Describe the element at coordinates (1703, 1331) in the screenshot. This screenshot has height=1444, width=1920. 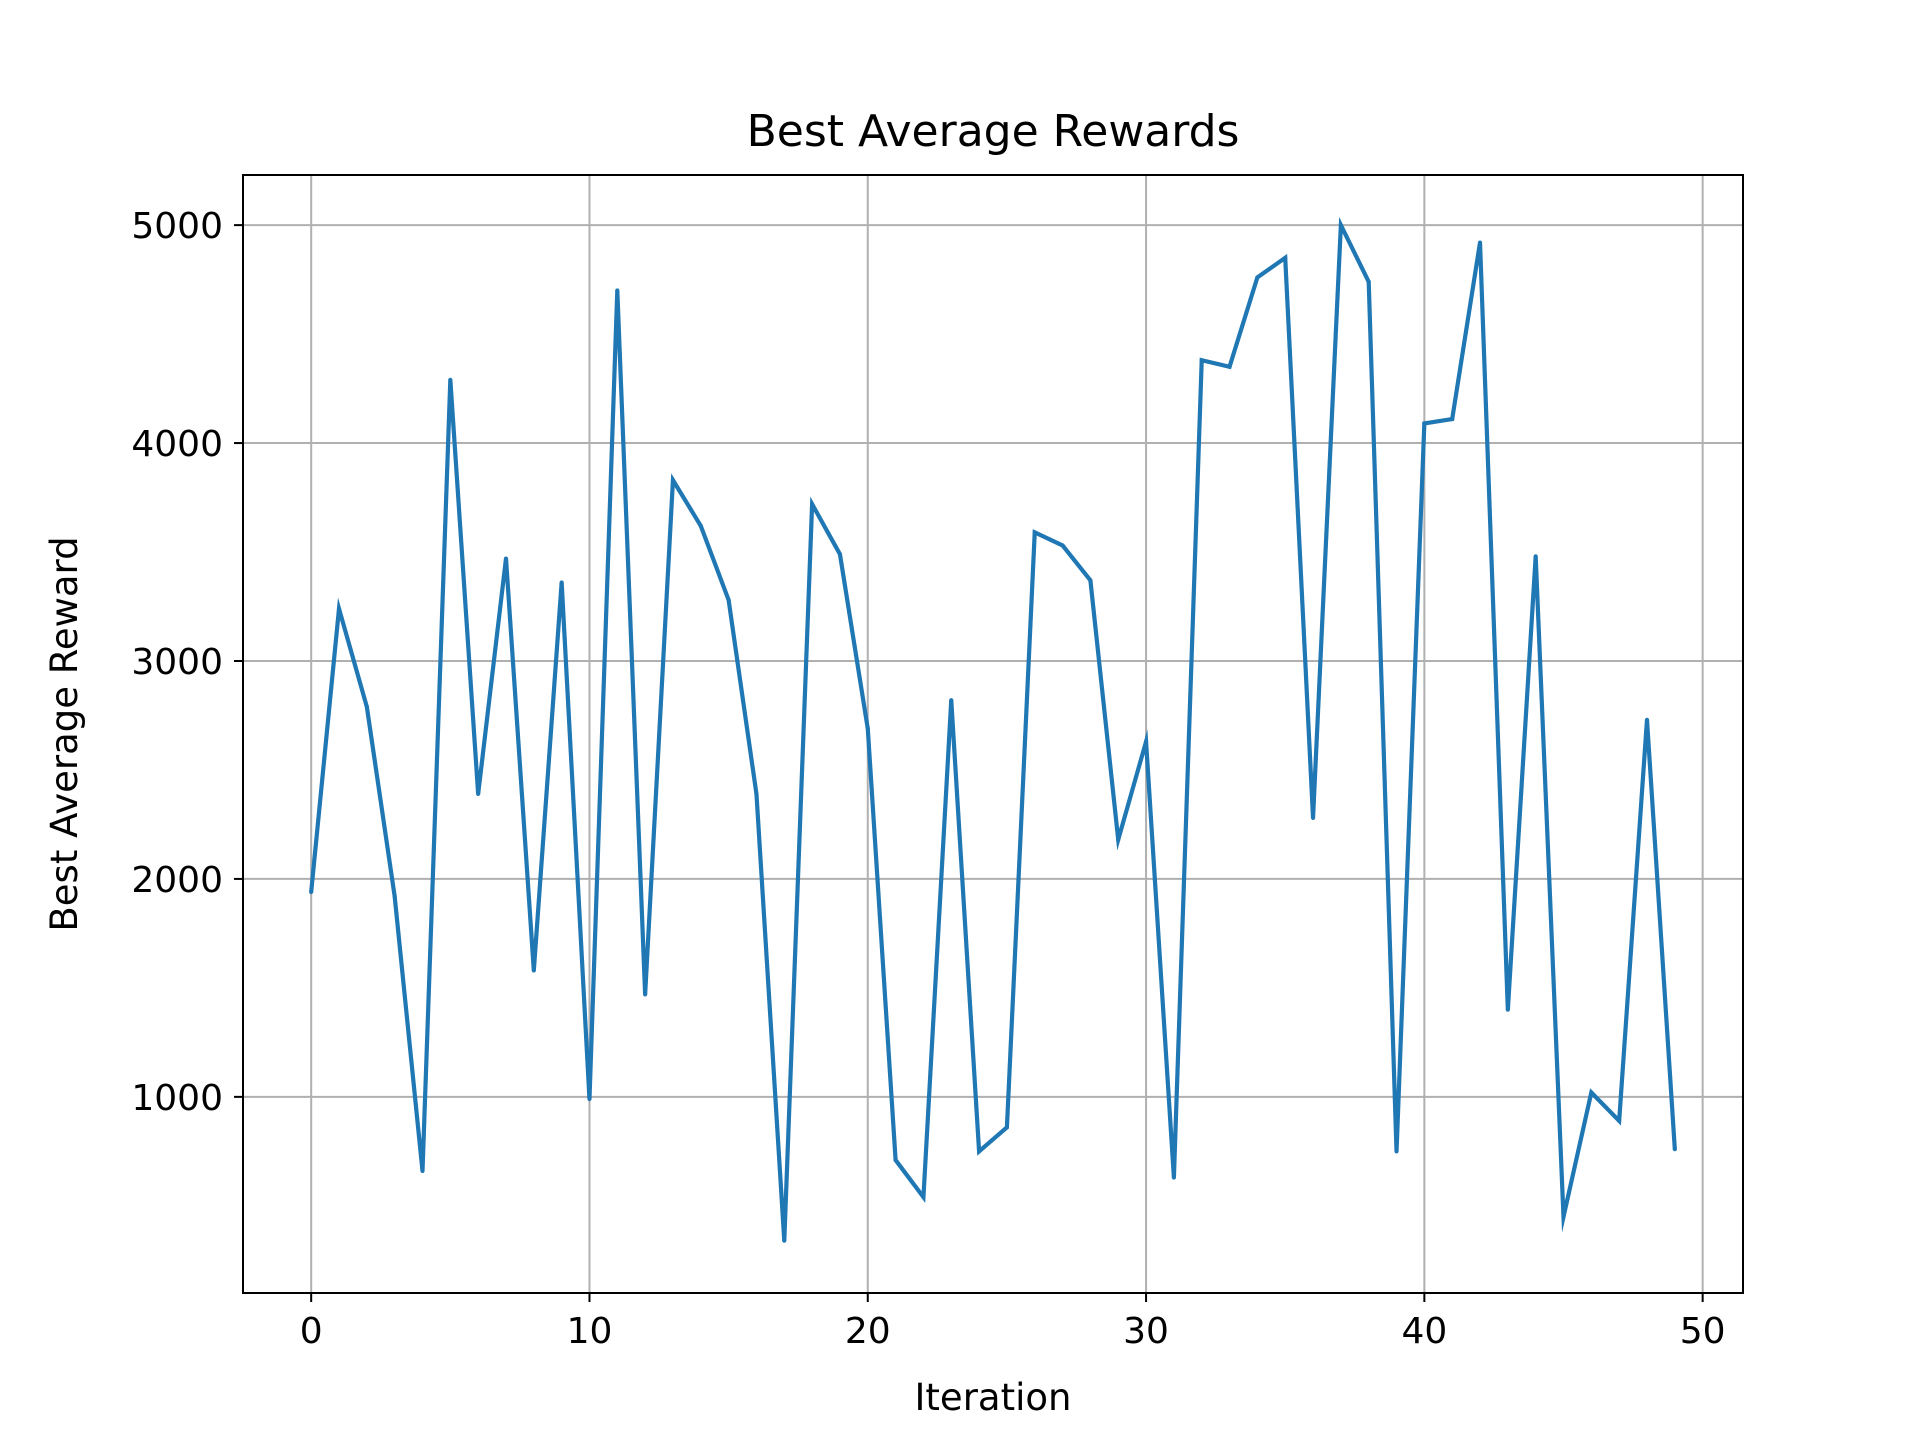
I see `x-tick-label: 50` at that location.